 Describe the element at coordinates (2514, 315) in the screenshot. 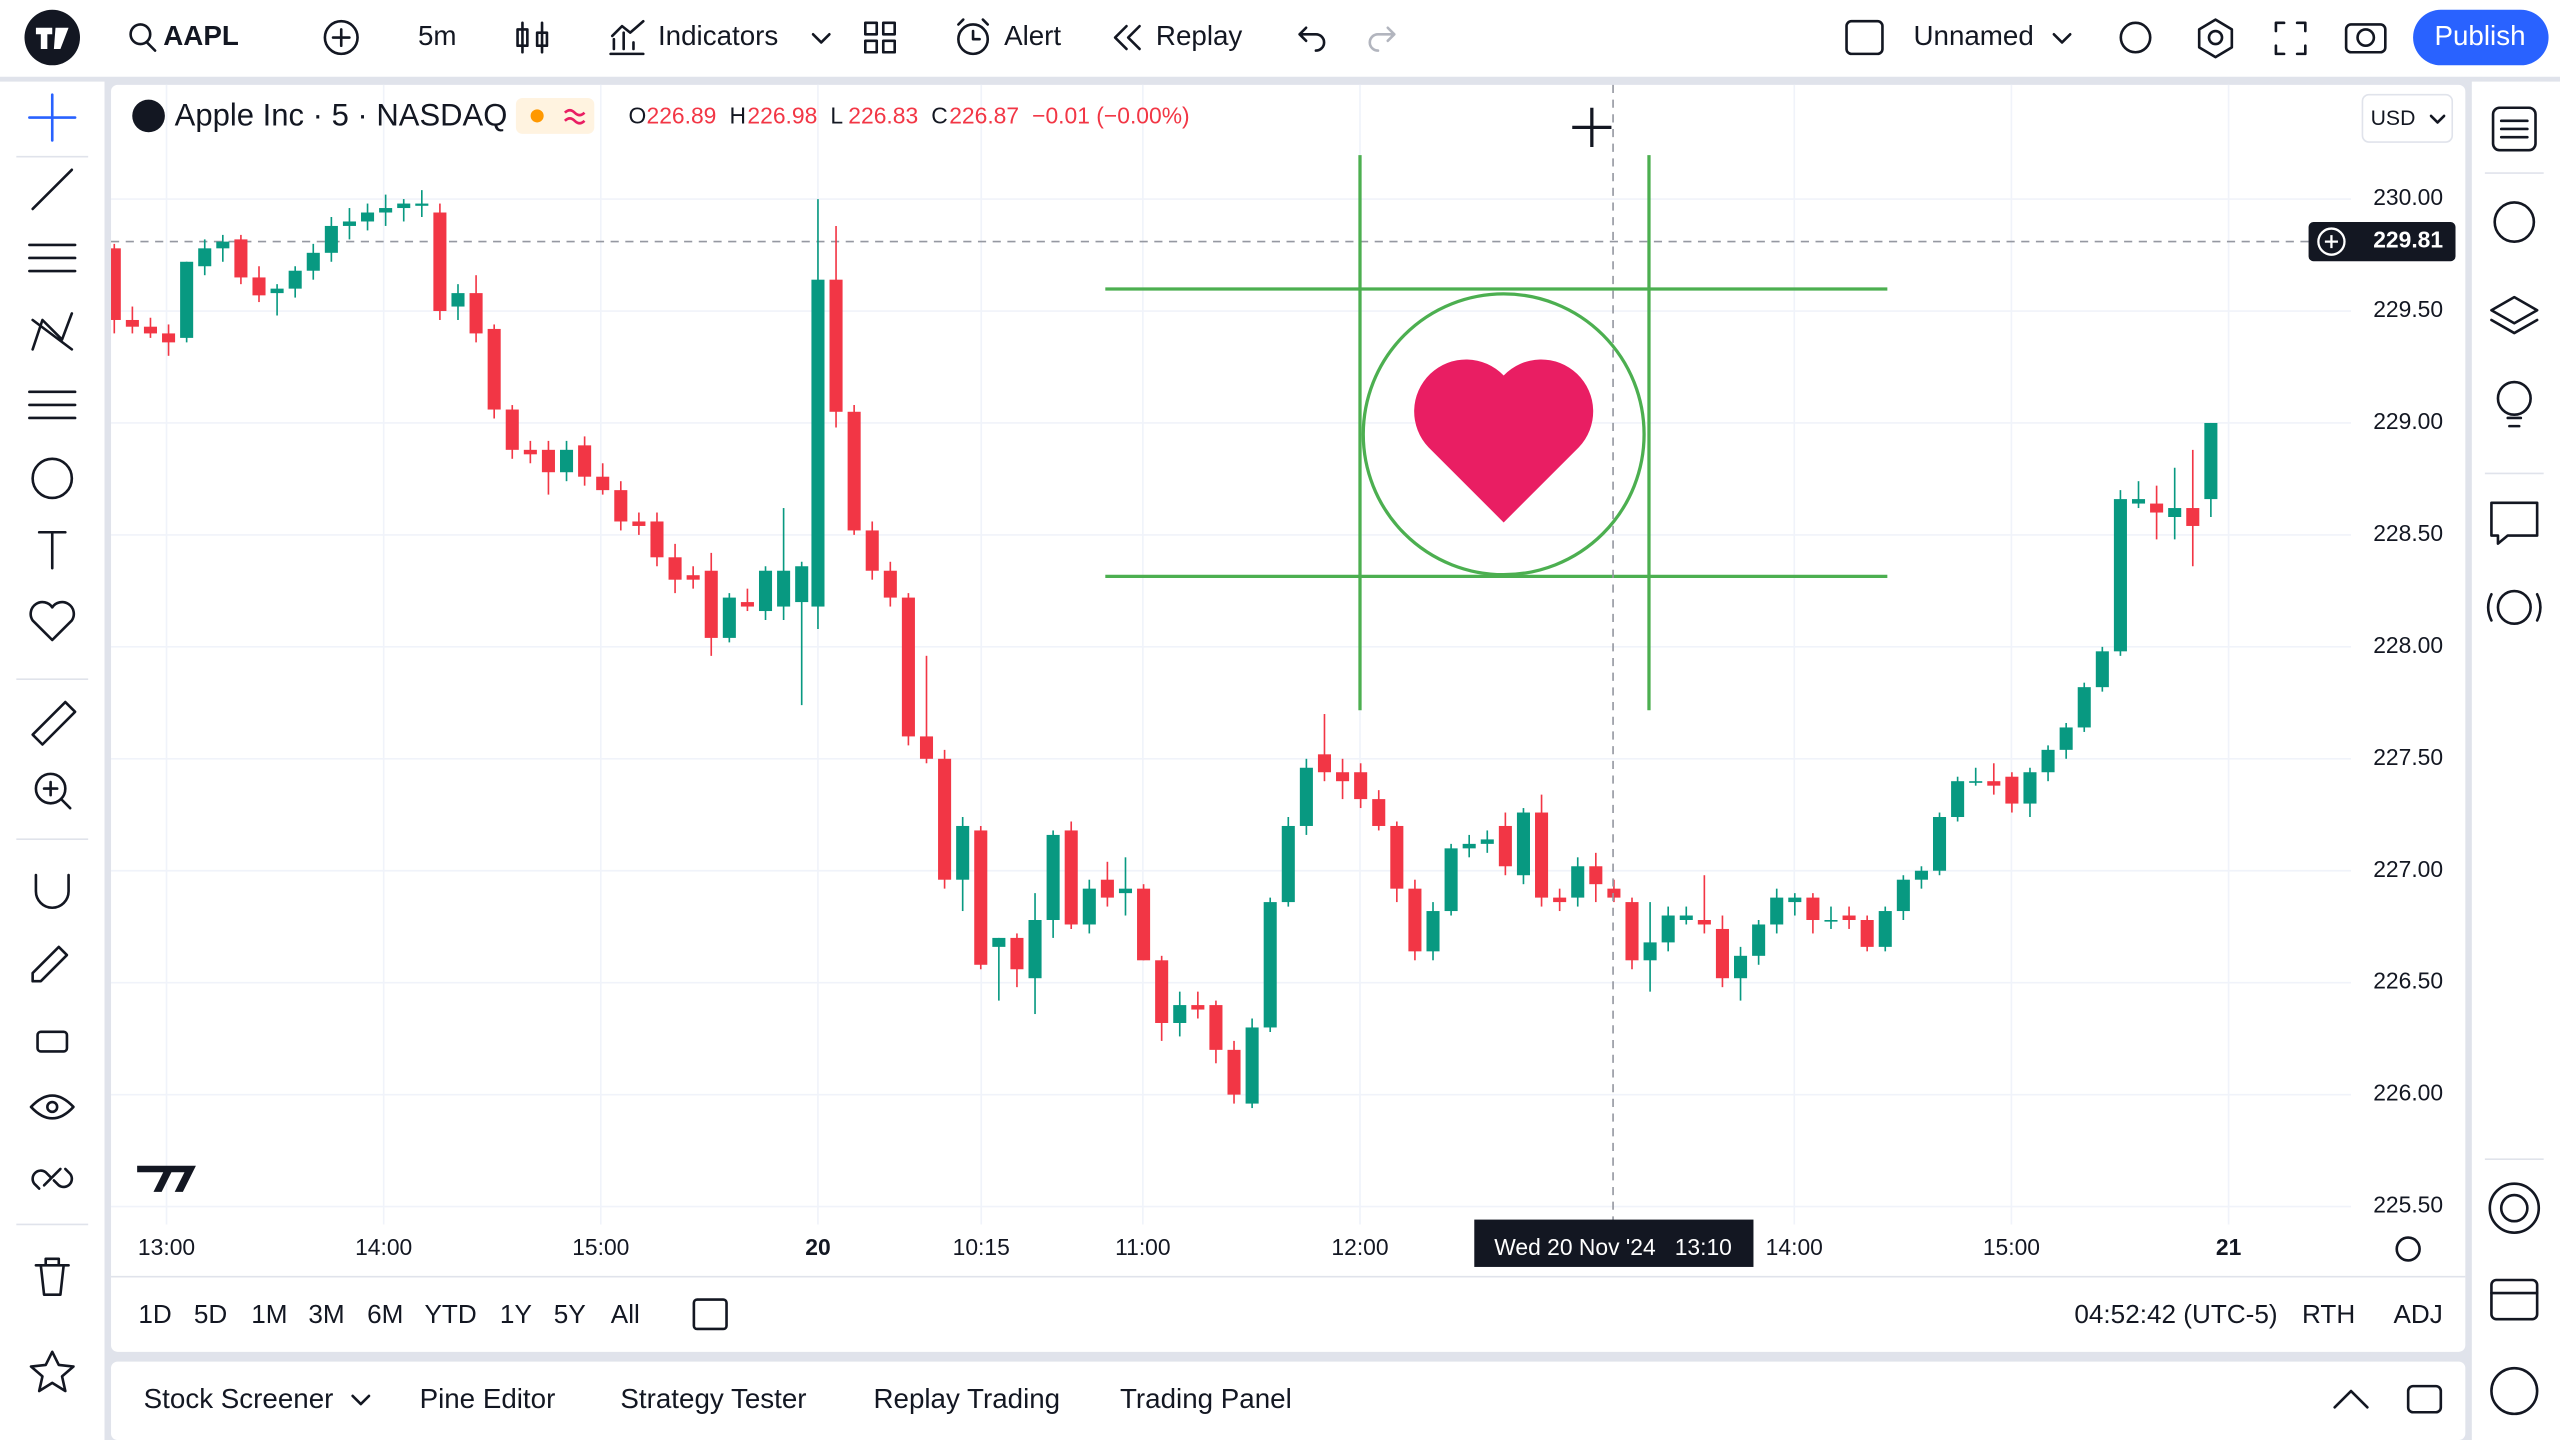

I see `object-tree` at that location.